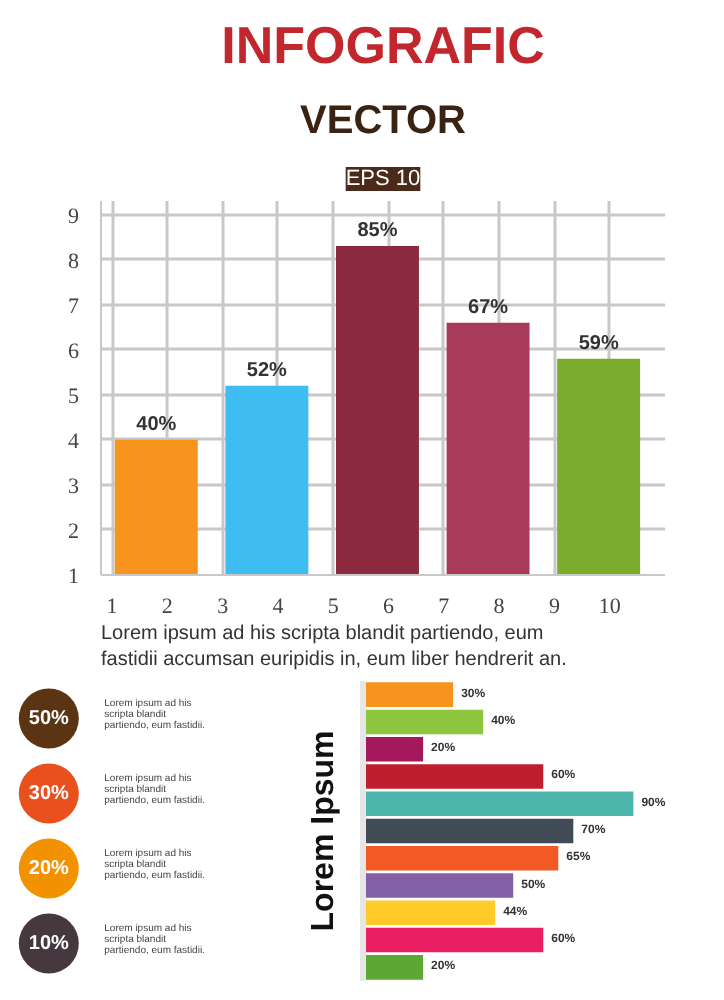 This screenshot has width=724, height=1000. What do you see at coordinates (73, 531) in the screenshot?
I see `y-tick-label: 2` at bounding box center [73, 531].